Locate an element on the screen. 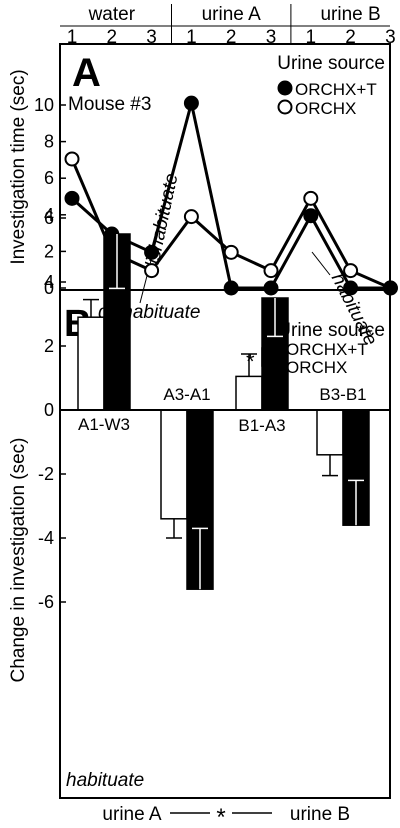 The height and width of the screenshot is (828, 400). category-labels-b: A1-W3 A3-A1 B1-A3 B3-B1 is located at coordinates (222, 410).